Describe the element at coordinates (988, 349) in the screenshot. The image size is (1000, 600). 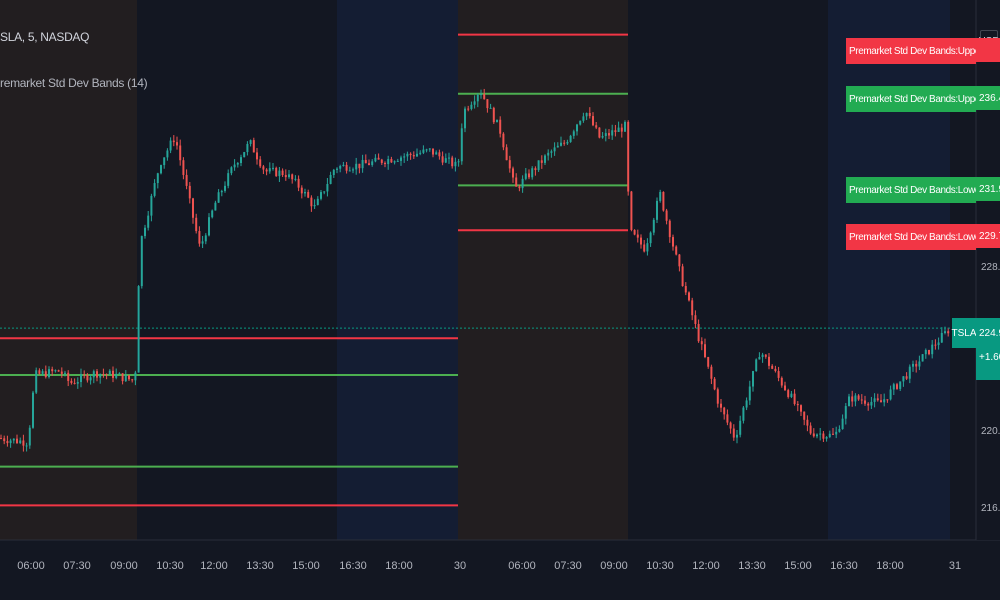
I see `last-price-box: 224.9 +1.60` at that location.